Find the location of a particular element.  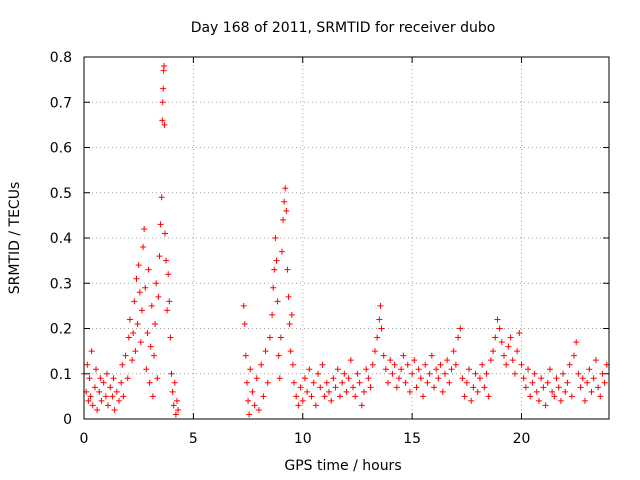

x-tick-label: 0 is located at coordinates (84, 439).